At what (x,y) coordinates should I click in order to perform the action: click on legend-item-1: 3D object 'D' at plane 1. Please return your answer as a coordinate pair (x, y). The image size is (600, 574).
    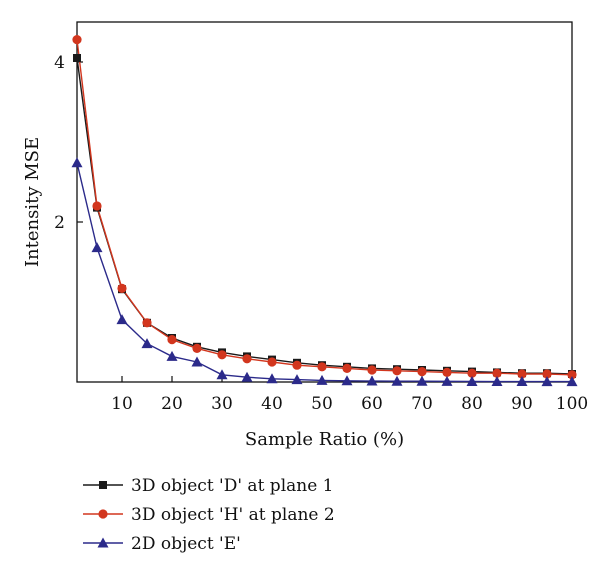
    Looking at the image, I should click on (208, 486).